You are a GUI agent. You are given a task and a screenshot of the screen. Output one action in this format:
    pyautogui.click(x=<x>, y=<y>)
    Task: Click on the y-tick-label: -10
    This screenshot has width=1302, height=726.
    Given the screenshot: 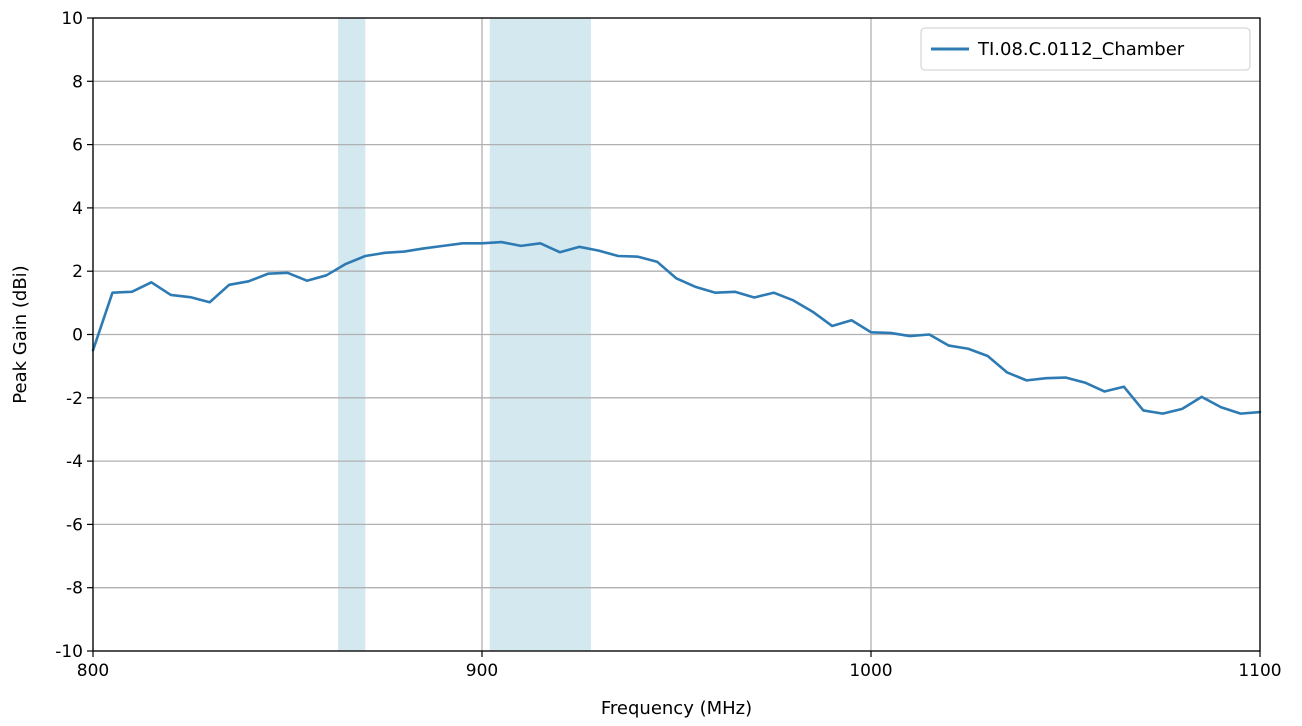 What is the action you would take?
    pyautogui.click(x=69, y=652)
    